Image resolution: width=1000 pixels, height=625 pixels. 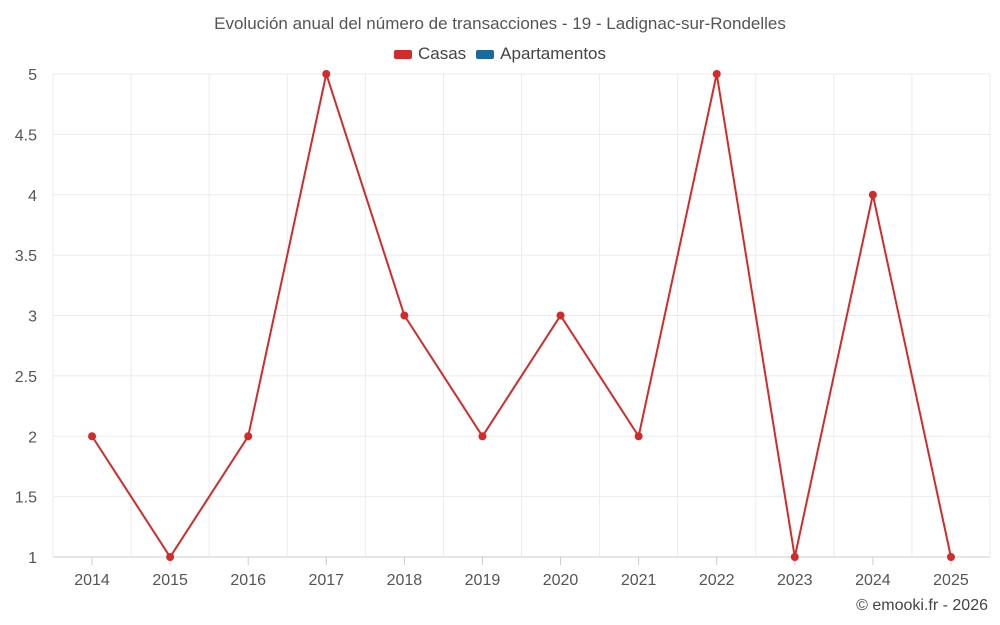 What do you see at coordinates (638, 436) in the screenshot?
I see `data-point-casas-2021` at bounding box center [638, 436].